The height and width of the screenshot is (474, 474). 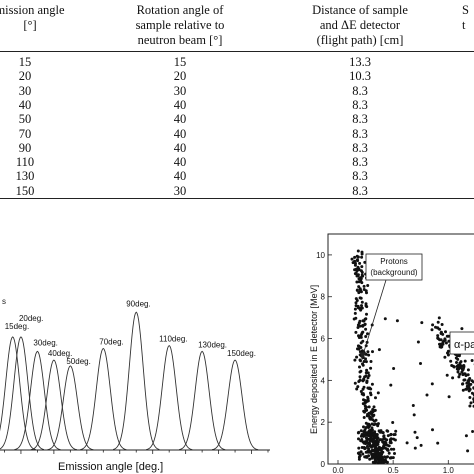 I want to click on protons-annotation-line1: Protons, so click(x=394, y=261).